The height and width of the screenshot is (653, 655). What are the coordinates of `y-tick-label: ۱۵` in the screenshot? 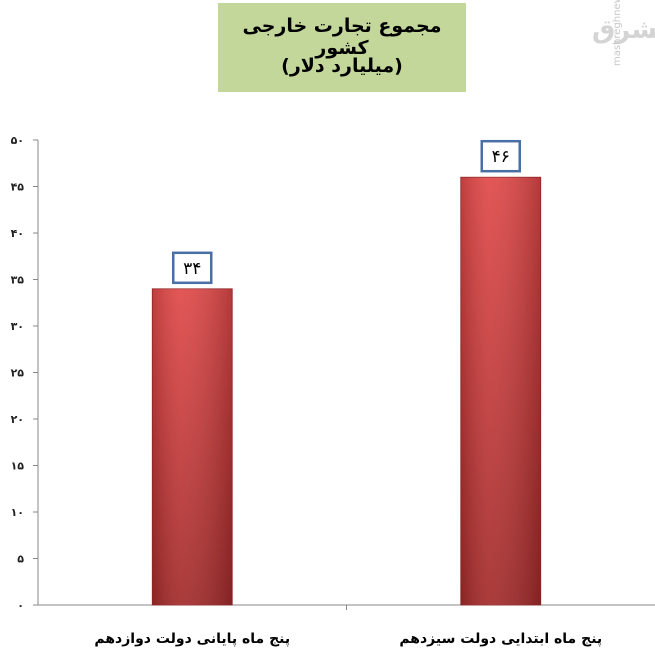 It's located at (18, 466).